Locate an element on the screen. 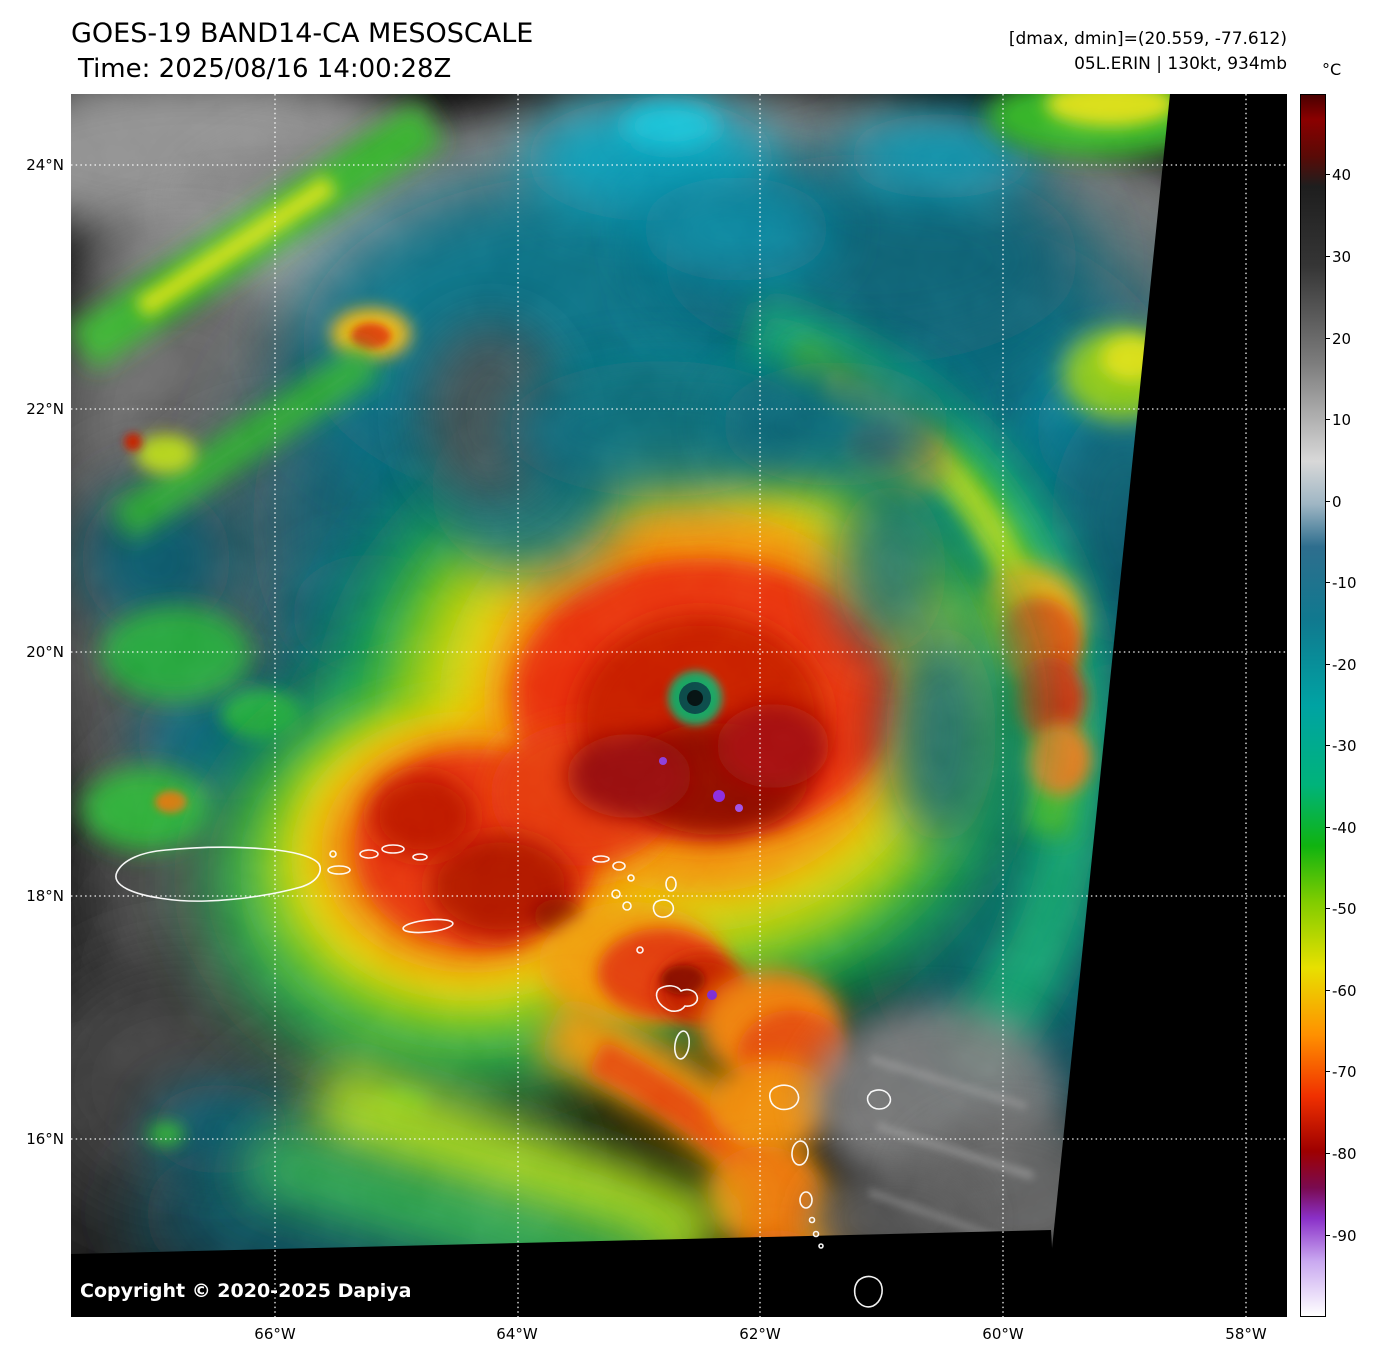  colorbar-gradient is located at coordinates (1313, 705).